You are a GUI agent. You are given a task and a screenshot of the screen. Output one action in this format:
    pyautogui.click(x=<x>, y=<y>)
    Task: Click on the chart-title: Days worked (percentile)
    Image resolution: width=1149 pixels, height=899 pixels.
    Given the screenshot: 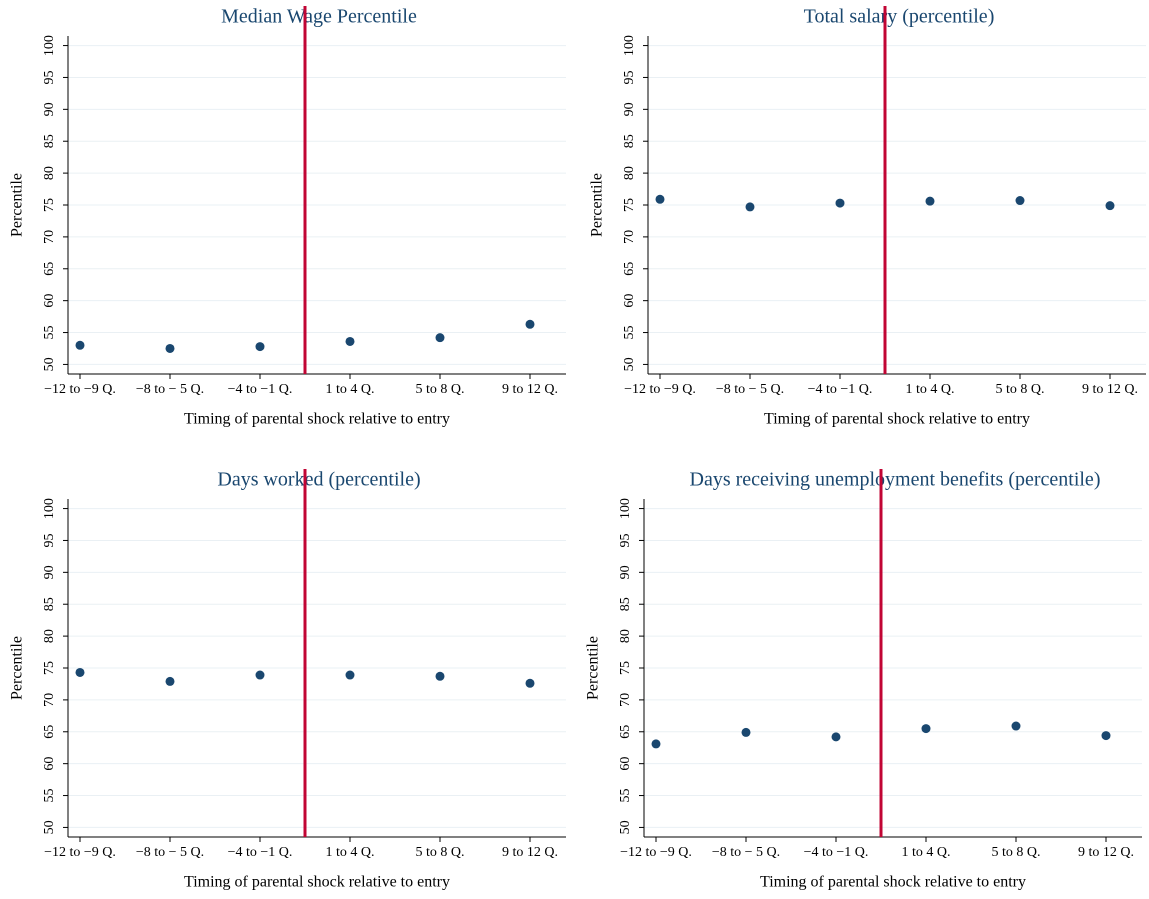 What is the action you would take?
    pyautogui.click(x=318, y=480)
    